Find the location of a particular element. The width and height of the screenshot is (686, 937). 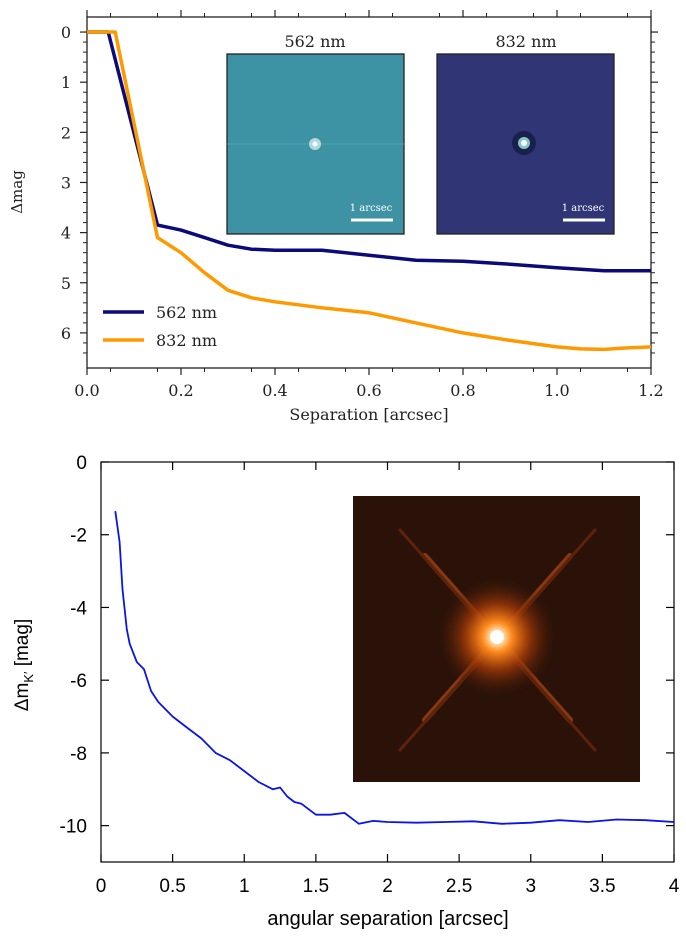

bottom-x-axis-label: angular separation [arcsec] is located at coordinates (387, 919).